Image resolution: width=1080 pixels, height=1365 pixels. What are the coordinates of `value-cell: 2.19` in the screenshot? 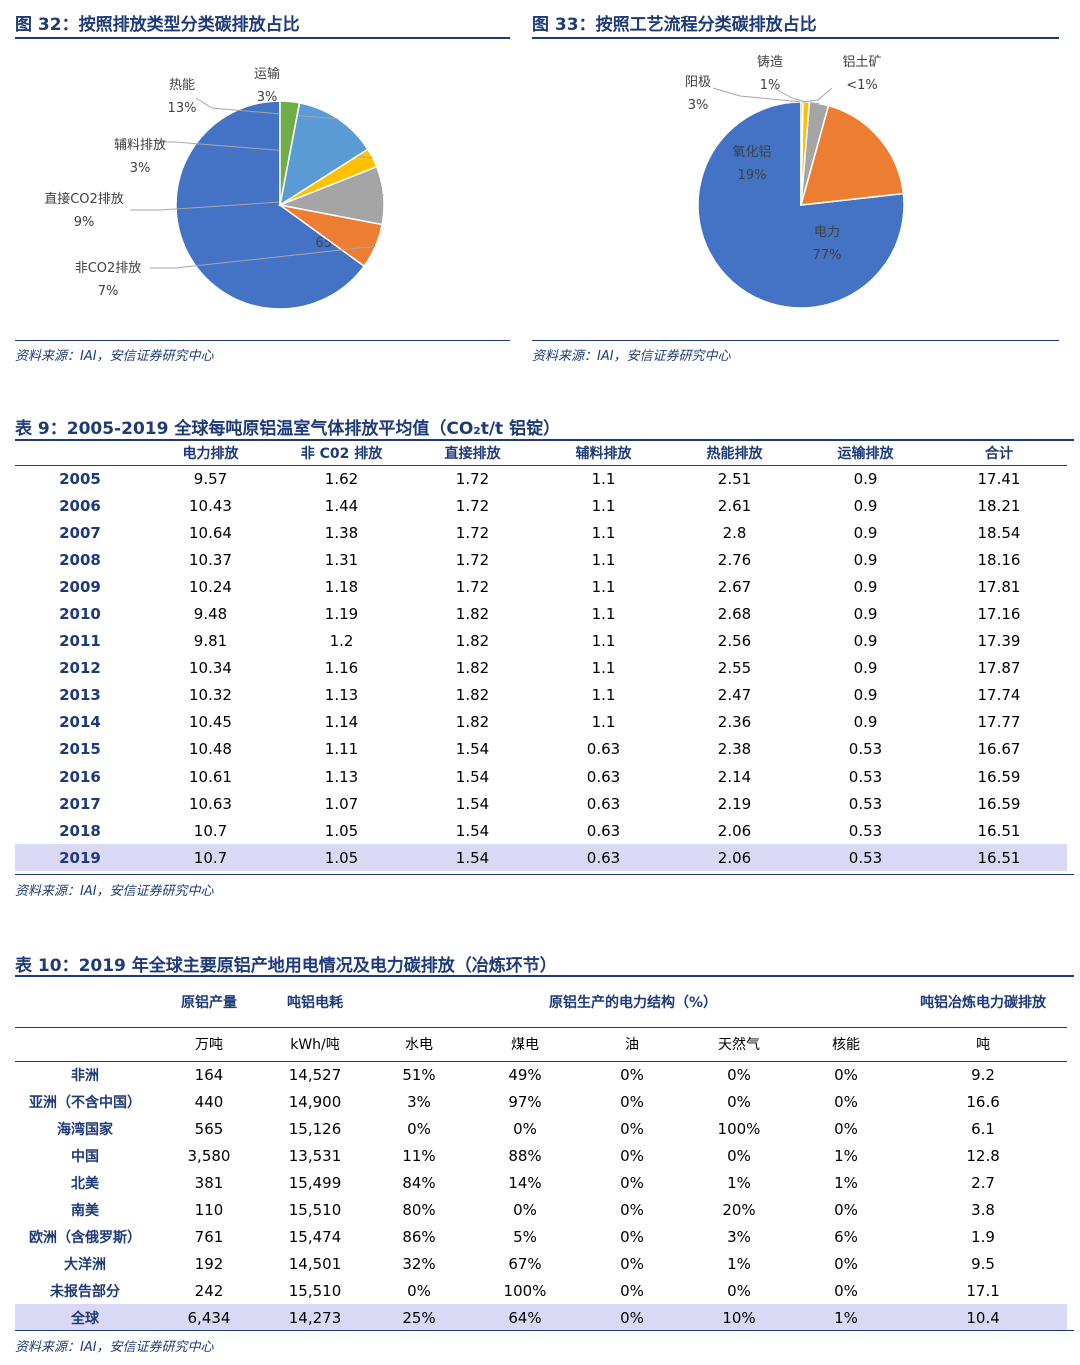 It's located at (734, 803).